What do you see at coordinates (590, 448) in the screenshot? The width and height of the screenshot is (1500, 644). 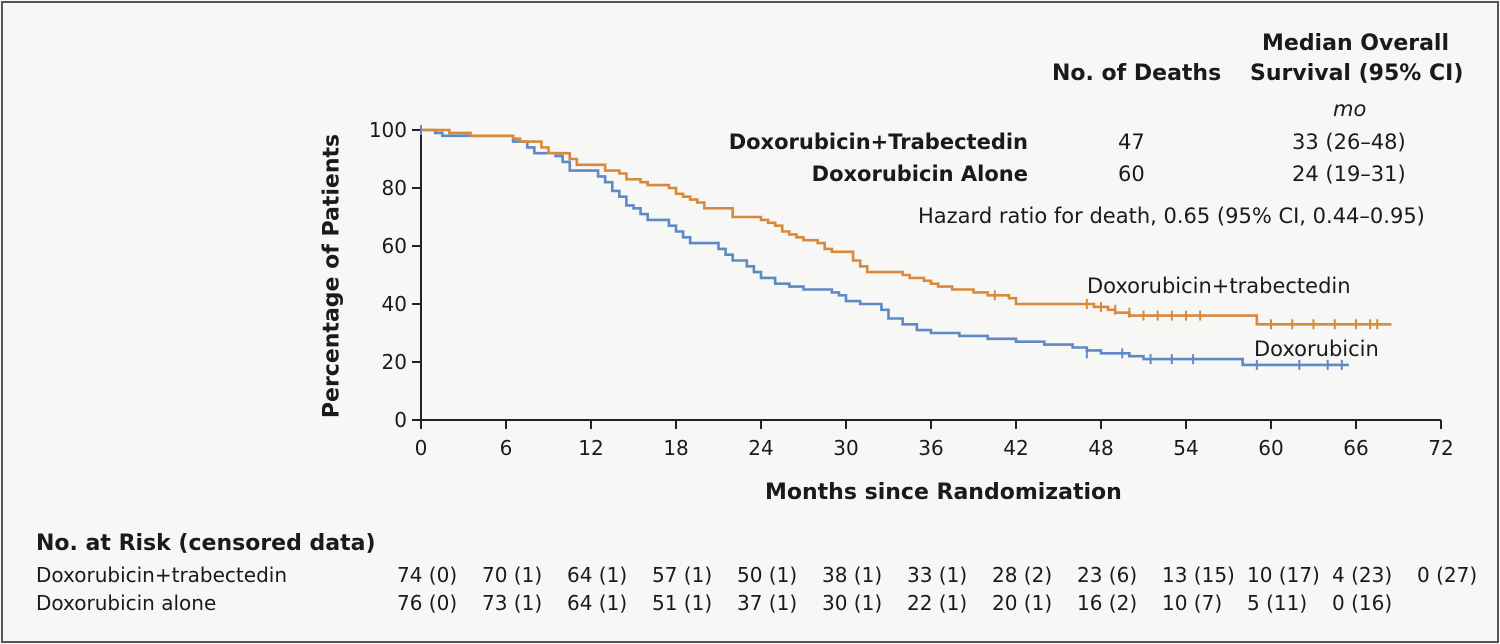 I see `x-tick-label: 12` at bounding box center [590, 448].